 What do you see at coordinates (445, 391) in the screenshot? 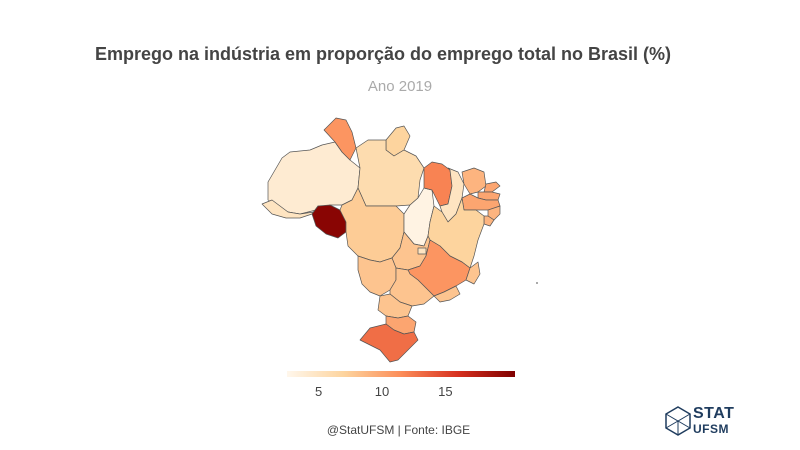
I see `legend-tick-label: 15` at bounding box center [445, 391].